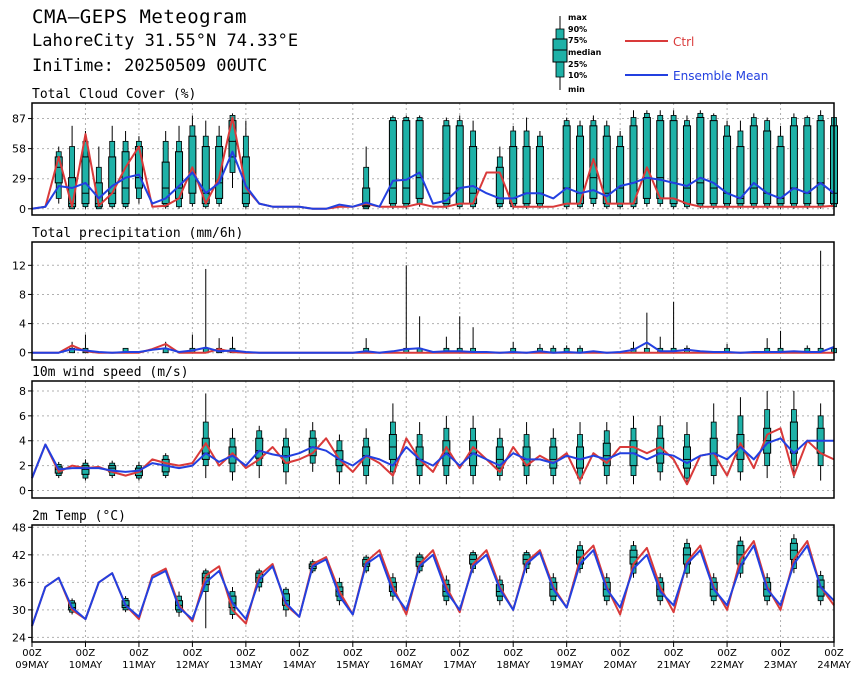 The image size is (860, 679). Describe the element at coordinates (193, 665) in the screenshot. I see `x-tick-label-date: 12MAY` at that location.